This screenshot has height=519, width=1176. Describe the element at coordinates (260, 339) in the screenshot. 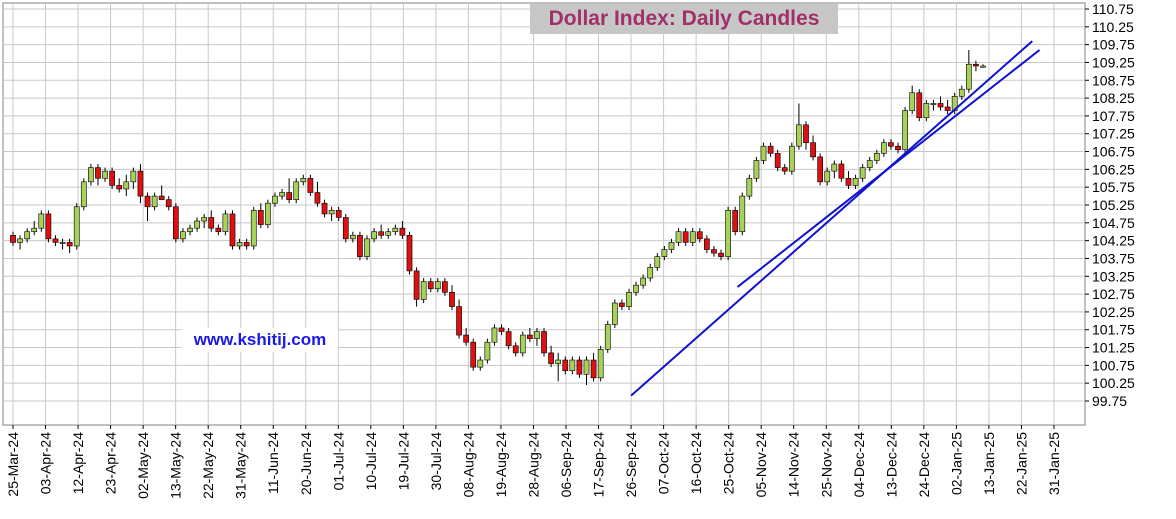

I see `watermark-link: www.kshitij.com` at that location.